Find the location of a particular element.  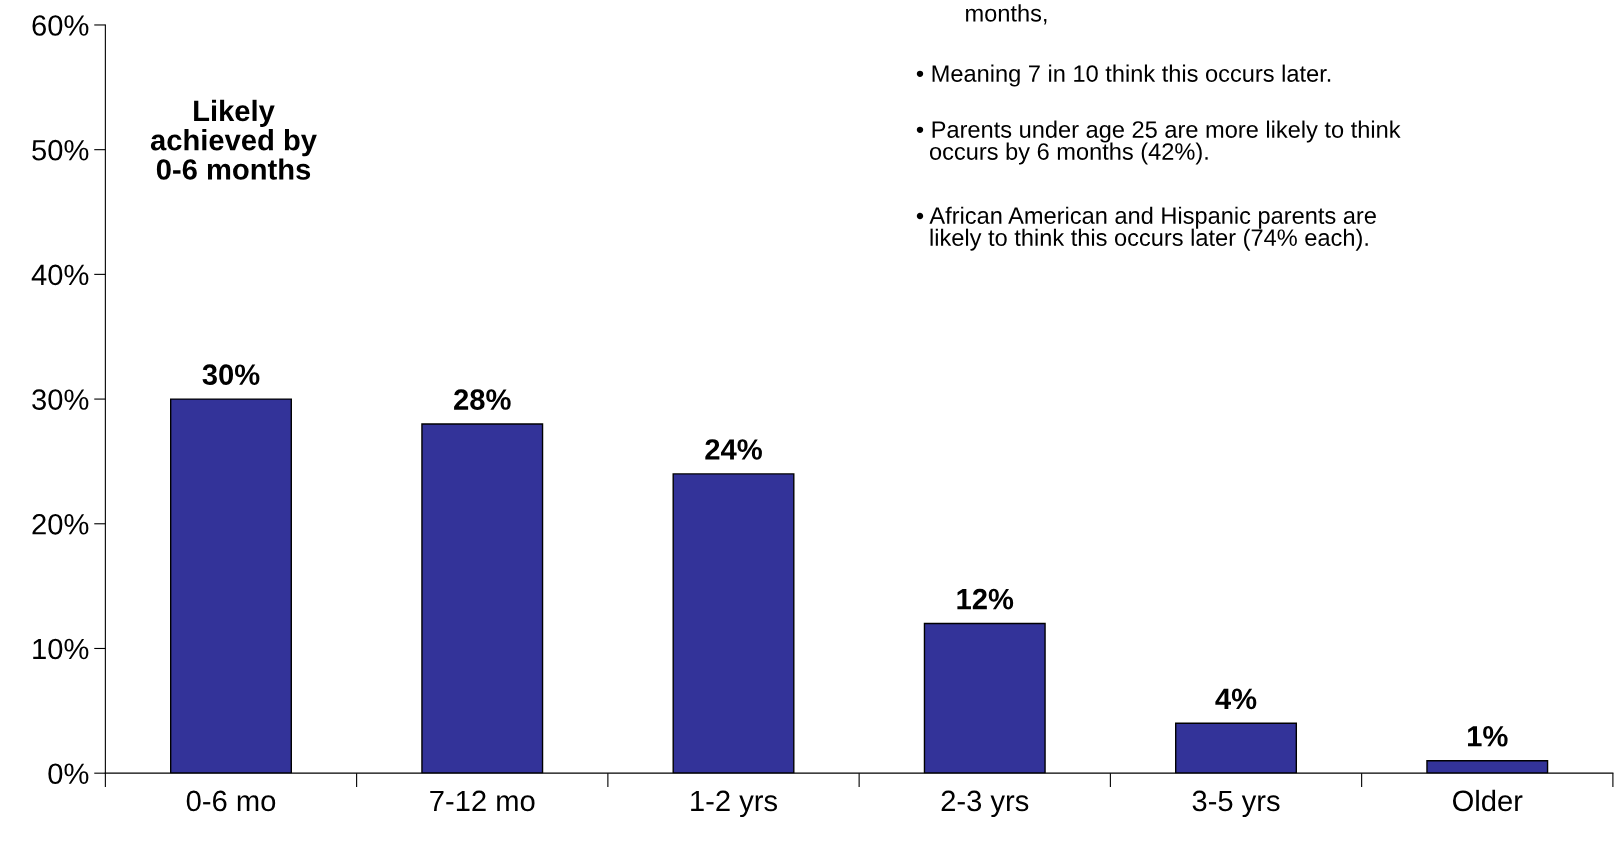

x-tick-label: 2-3 yrs is located at coordinates (985, 804).